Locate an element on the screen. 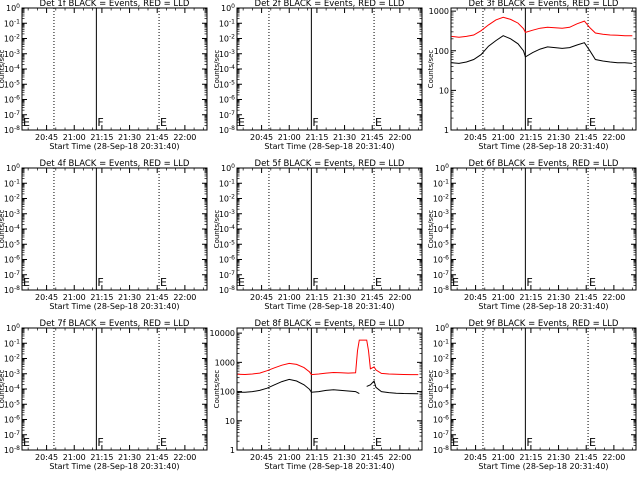  panel-title: Det 7f BLACK = Events, RED = LLD is located at coordinates (115, 324).